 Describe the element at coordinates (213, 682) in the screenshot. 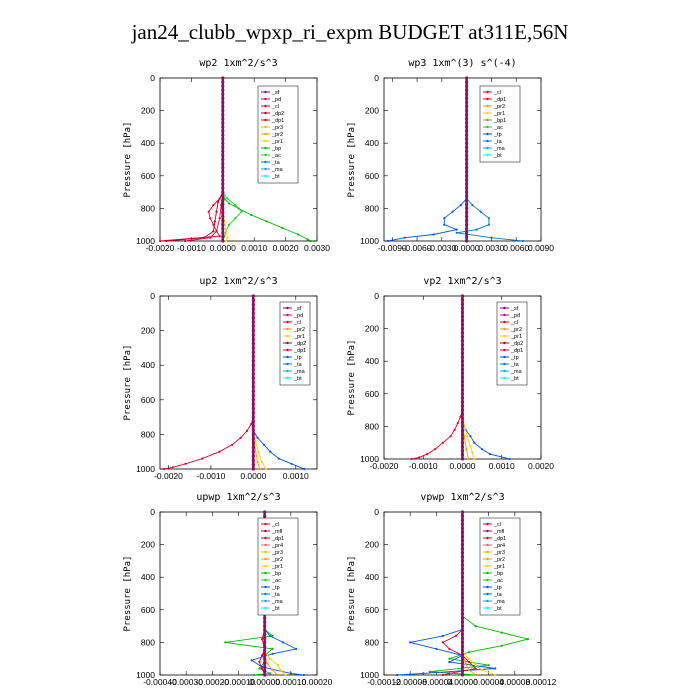

I see `x-tick-label: -0.00020` at that location.